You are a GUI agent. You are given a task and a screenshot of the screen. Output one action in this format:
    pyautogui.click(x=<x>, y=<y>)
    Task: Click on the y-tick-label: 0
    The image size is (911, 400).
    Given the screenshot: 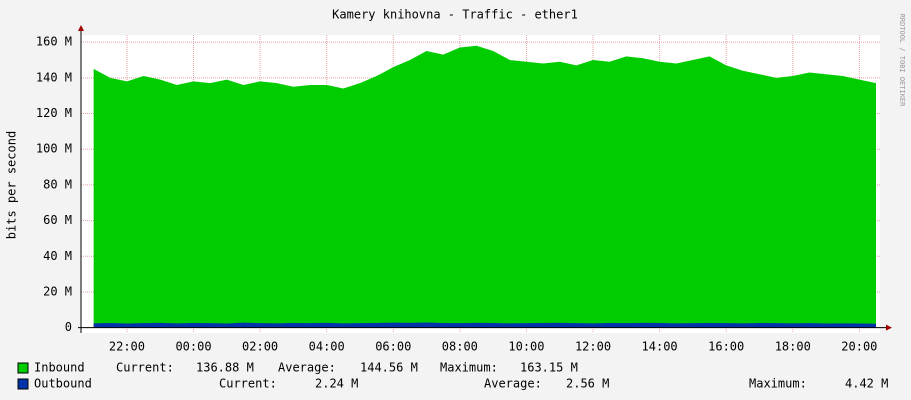 What is the action you would take?
    pyautogui.click(x=68, y=327)
    